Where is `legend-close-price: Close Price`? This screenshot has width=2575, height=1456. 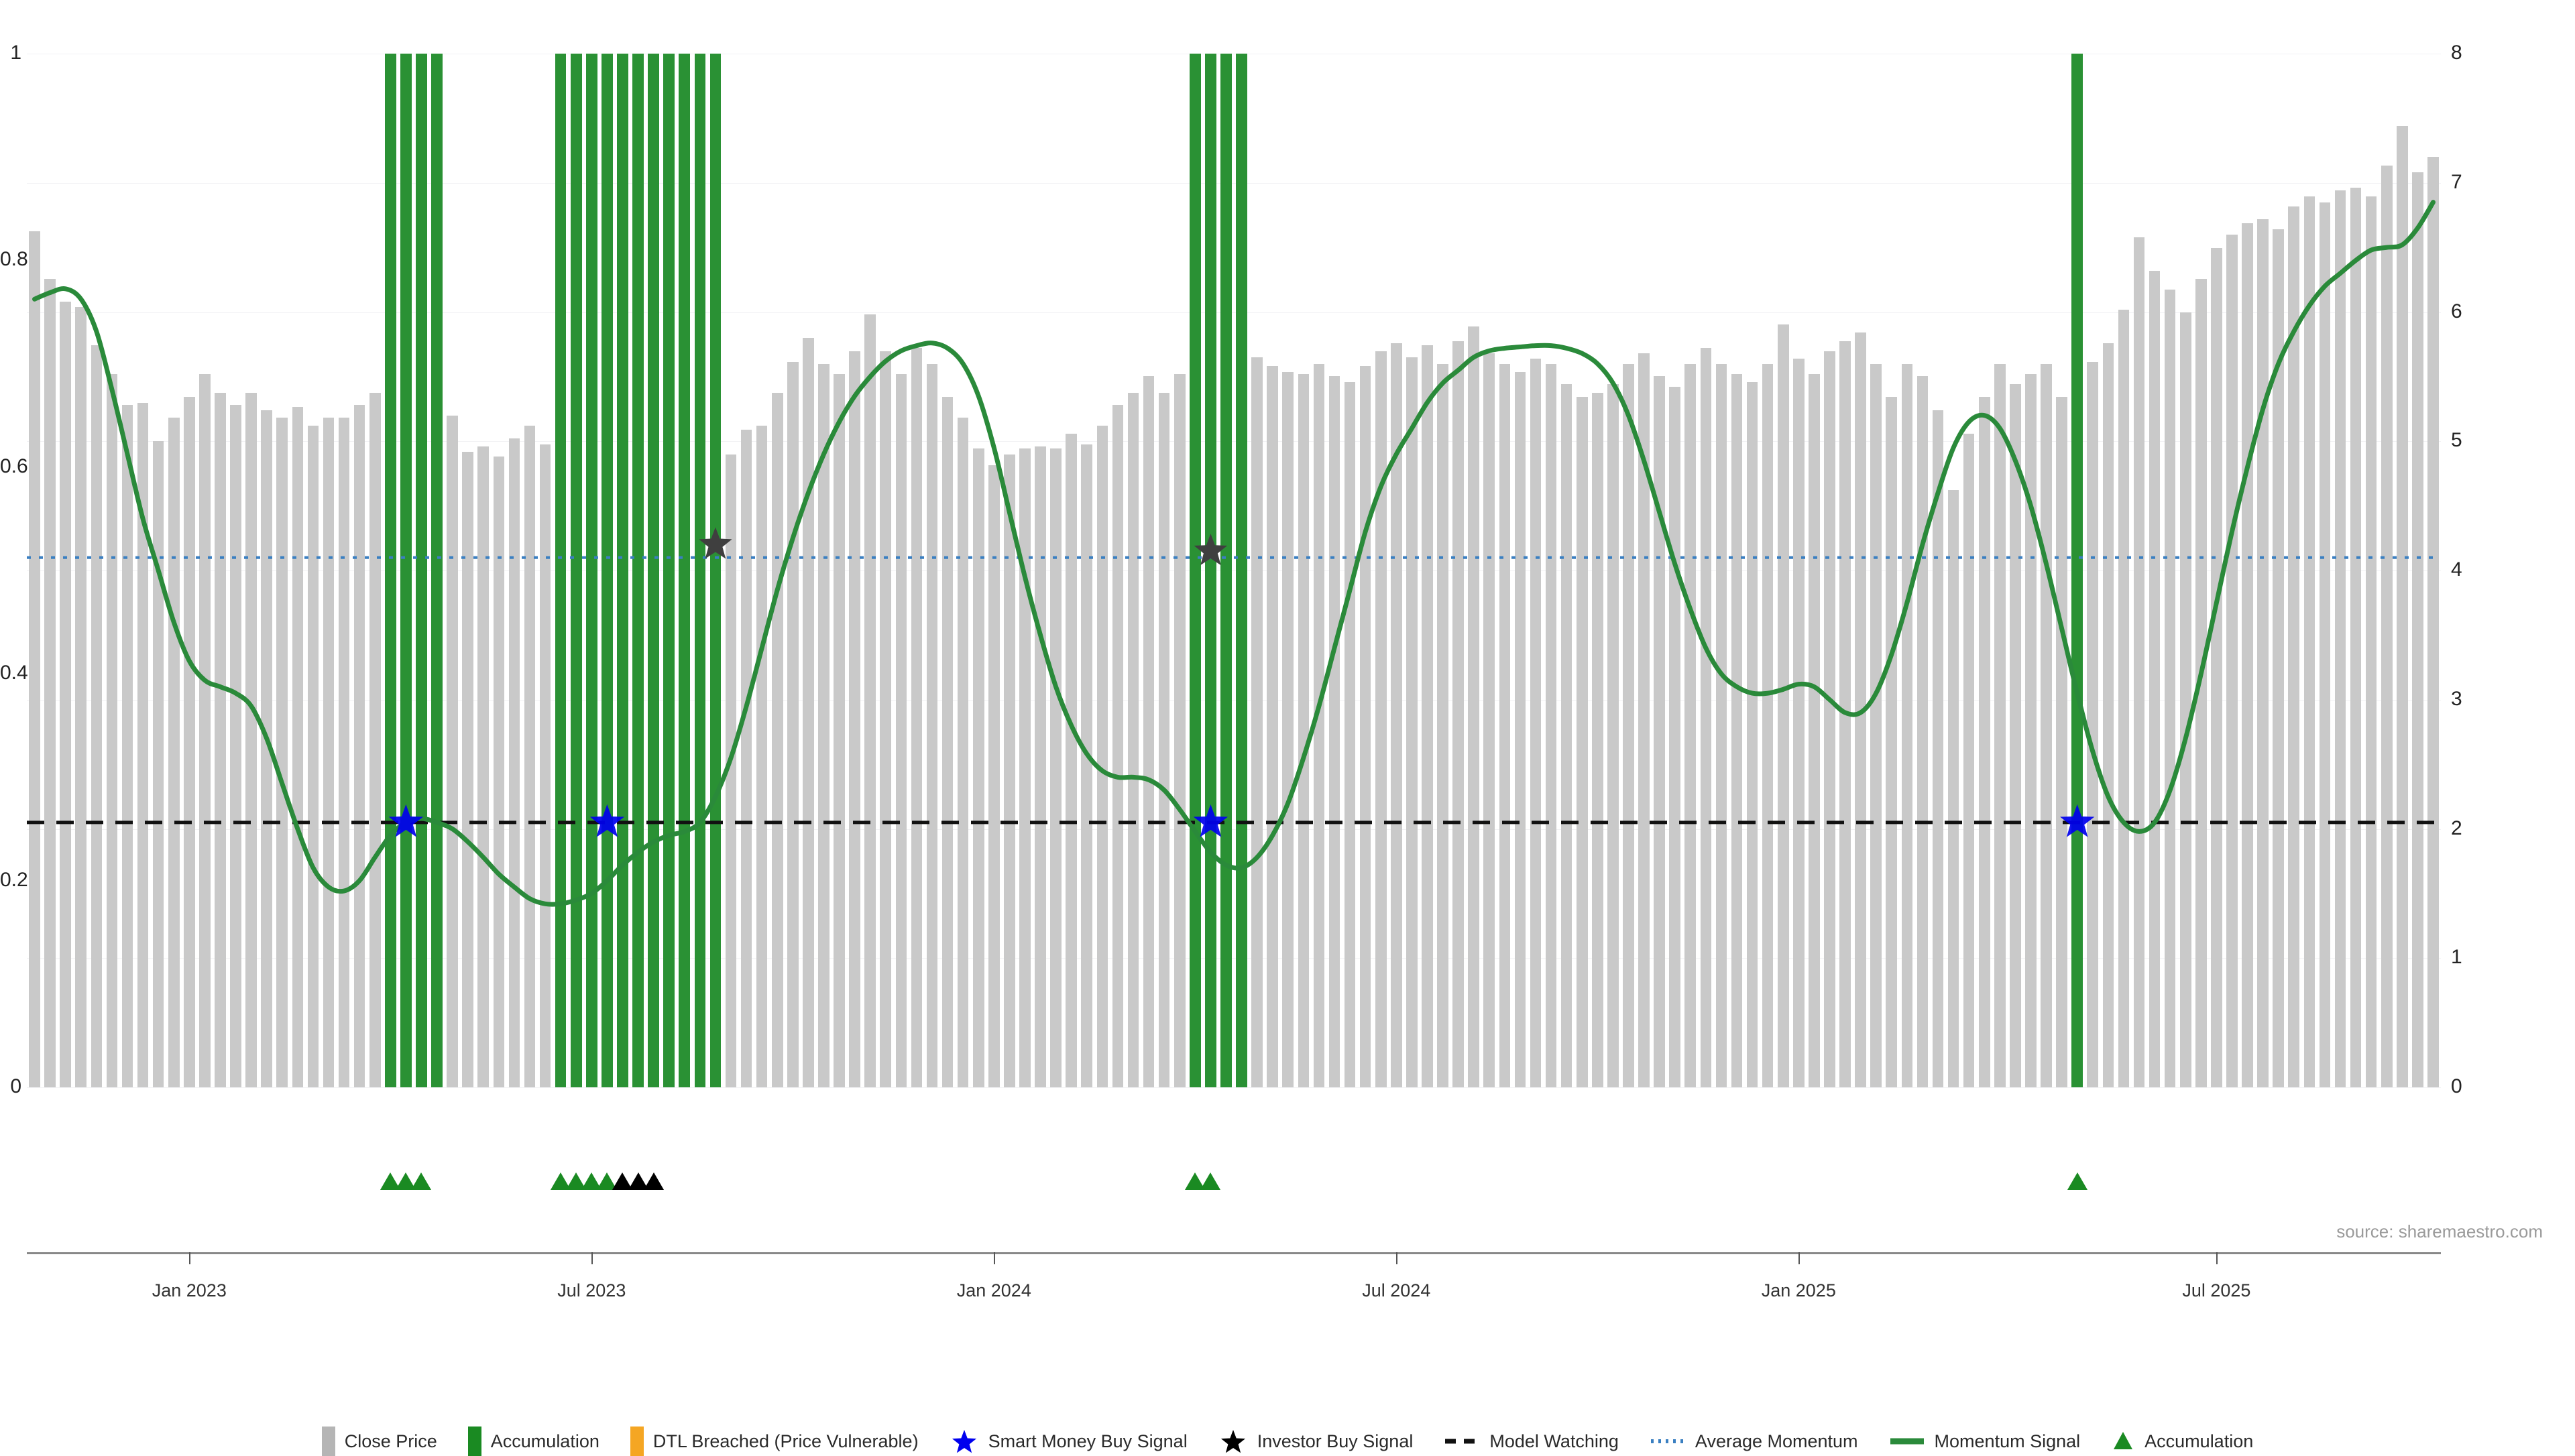 legend-close-price: Close Price is located at coordinates (379, 1441).